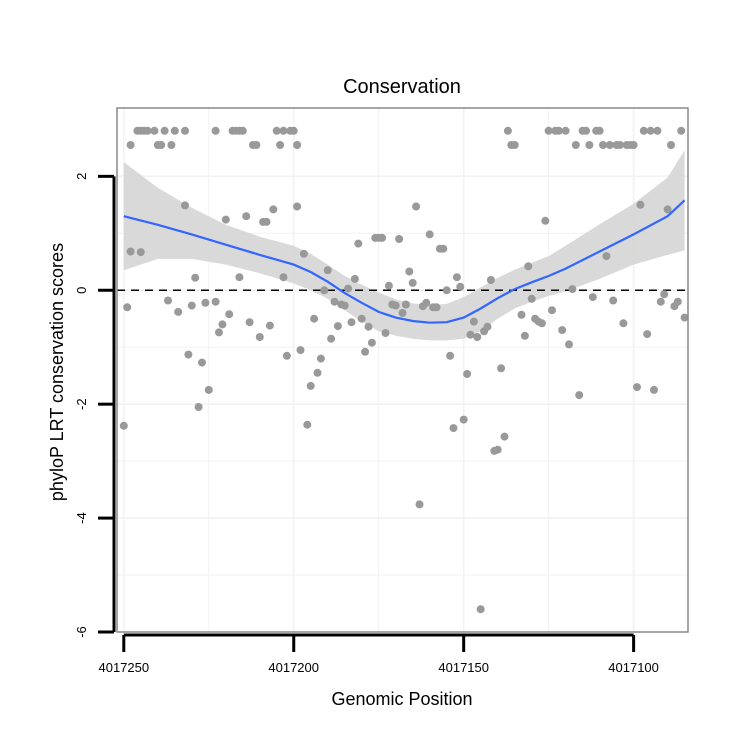  What do you see at coordinates (123, 667) in the screenshot?
I see `x-tick-label: 4017250` at bounding box center [123, 667].